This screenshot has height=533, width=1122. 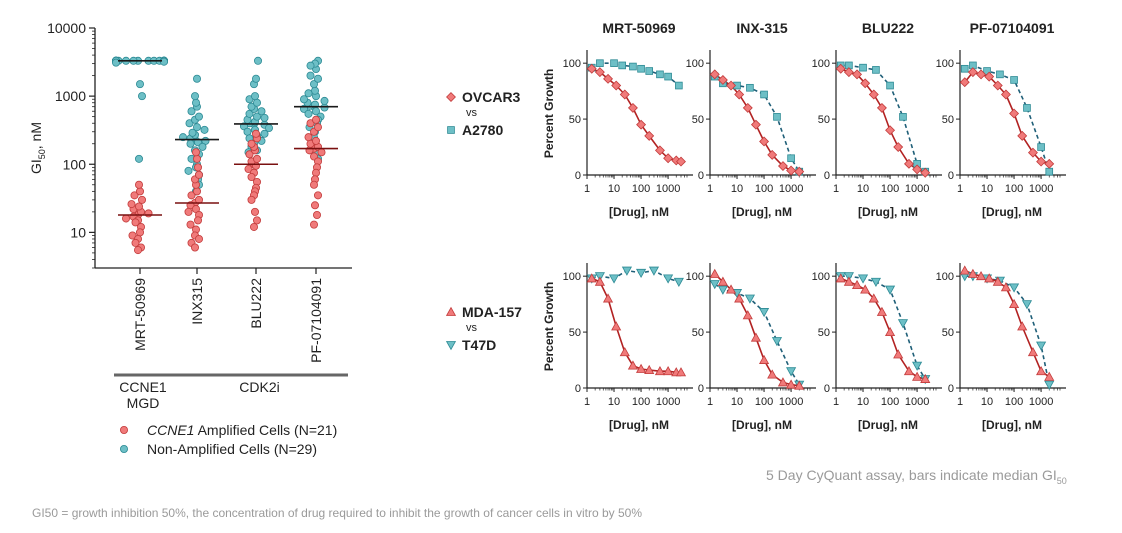 What do you see at coordinates (888, 28) in the screenshot?
I see `col-title-blu222: BLU222` at bounding box center [888, 28].